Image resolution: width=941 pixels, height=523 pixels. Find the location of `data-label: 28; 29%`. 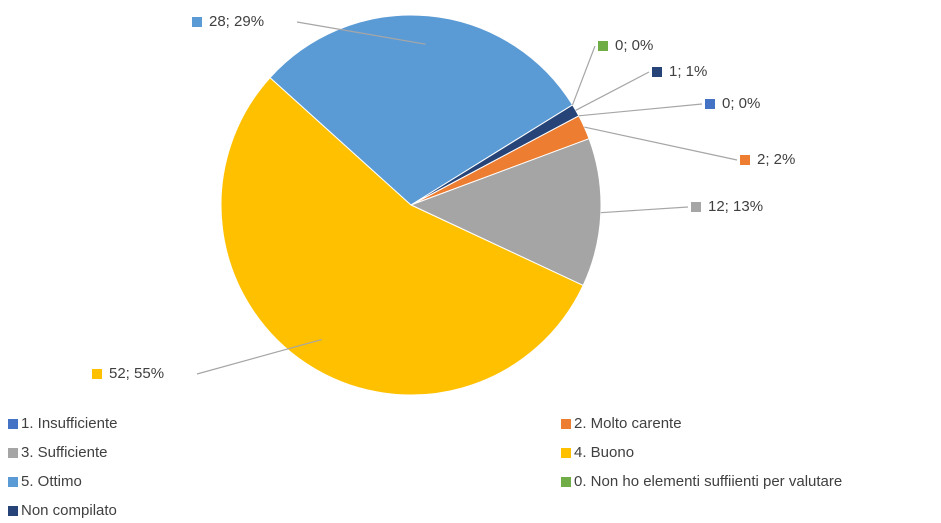

data-label: 28; 29% is located at coordinates (236, 21).